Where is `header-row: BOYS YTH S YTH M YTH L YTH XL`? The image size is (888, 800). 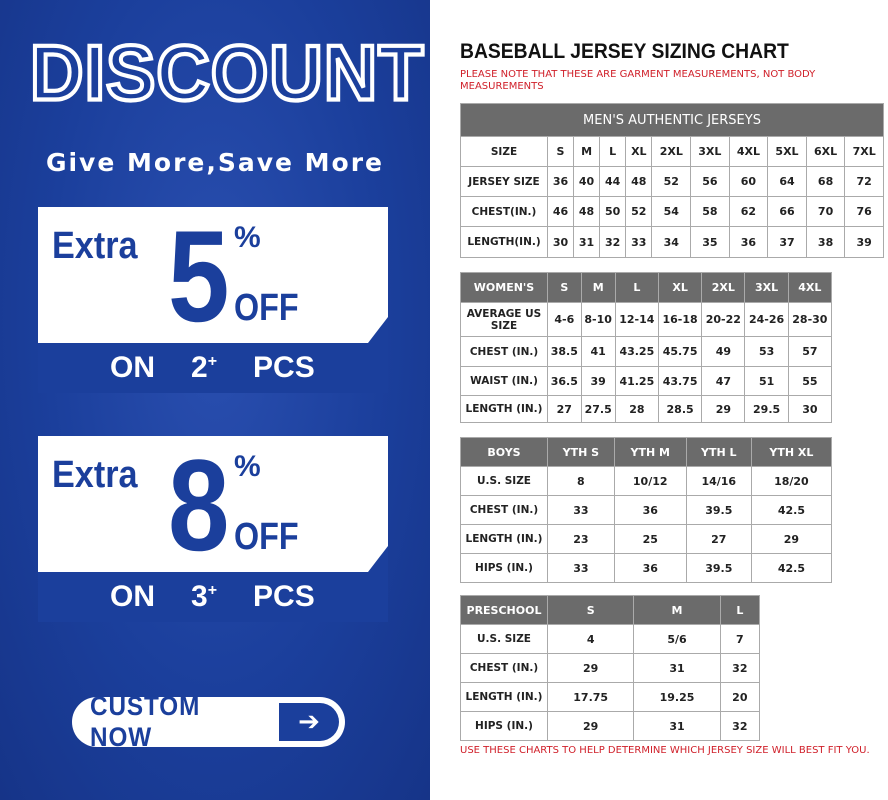 header-row: BOYS YTH S YTH M YTH L YTH XL is located at coordinates (646, 452).